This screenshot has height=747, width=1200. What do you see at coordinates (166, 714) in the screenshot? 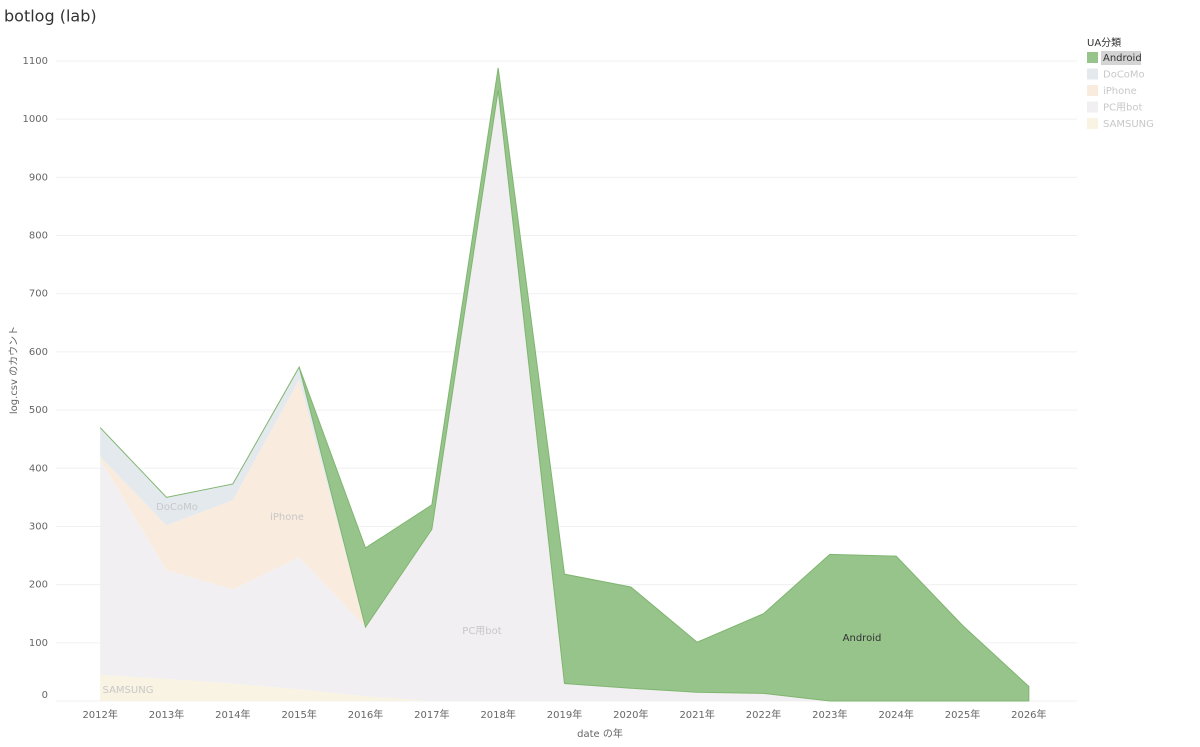
I see `x-tick-label: 2013年` at bounding box center [166, 714].